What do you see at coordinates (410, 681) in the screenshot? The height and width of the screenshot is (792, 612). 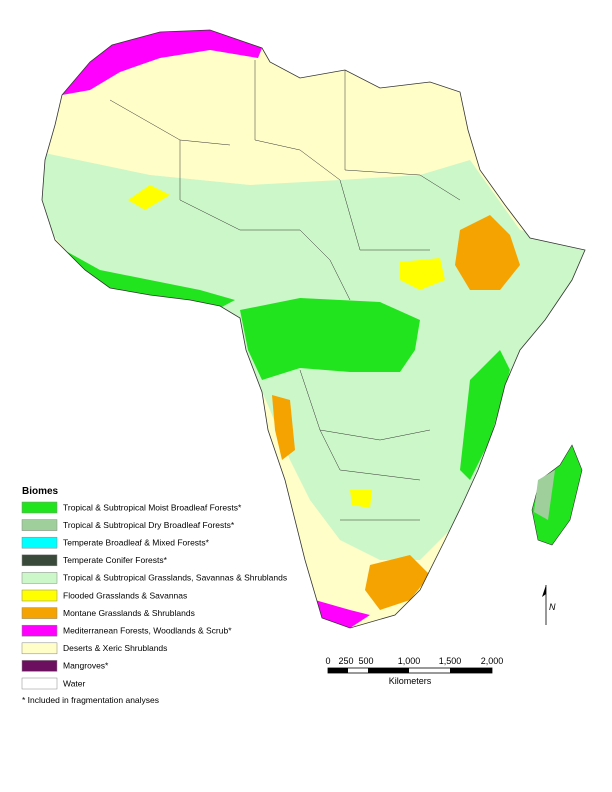 I see `scale-unit: Kilometers` at bounding box center [410, 681].